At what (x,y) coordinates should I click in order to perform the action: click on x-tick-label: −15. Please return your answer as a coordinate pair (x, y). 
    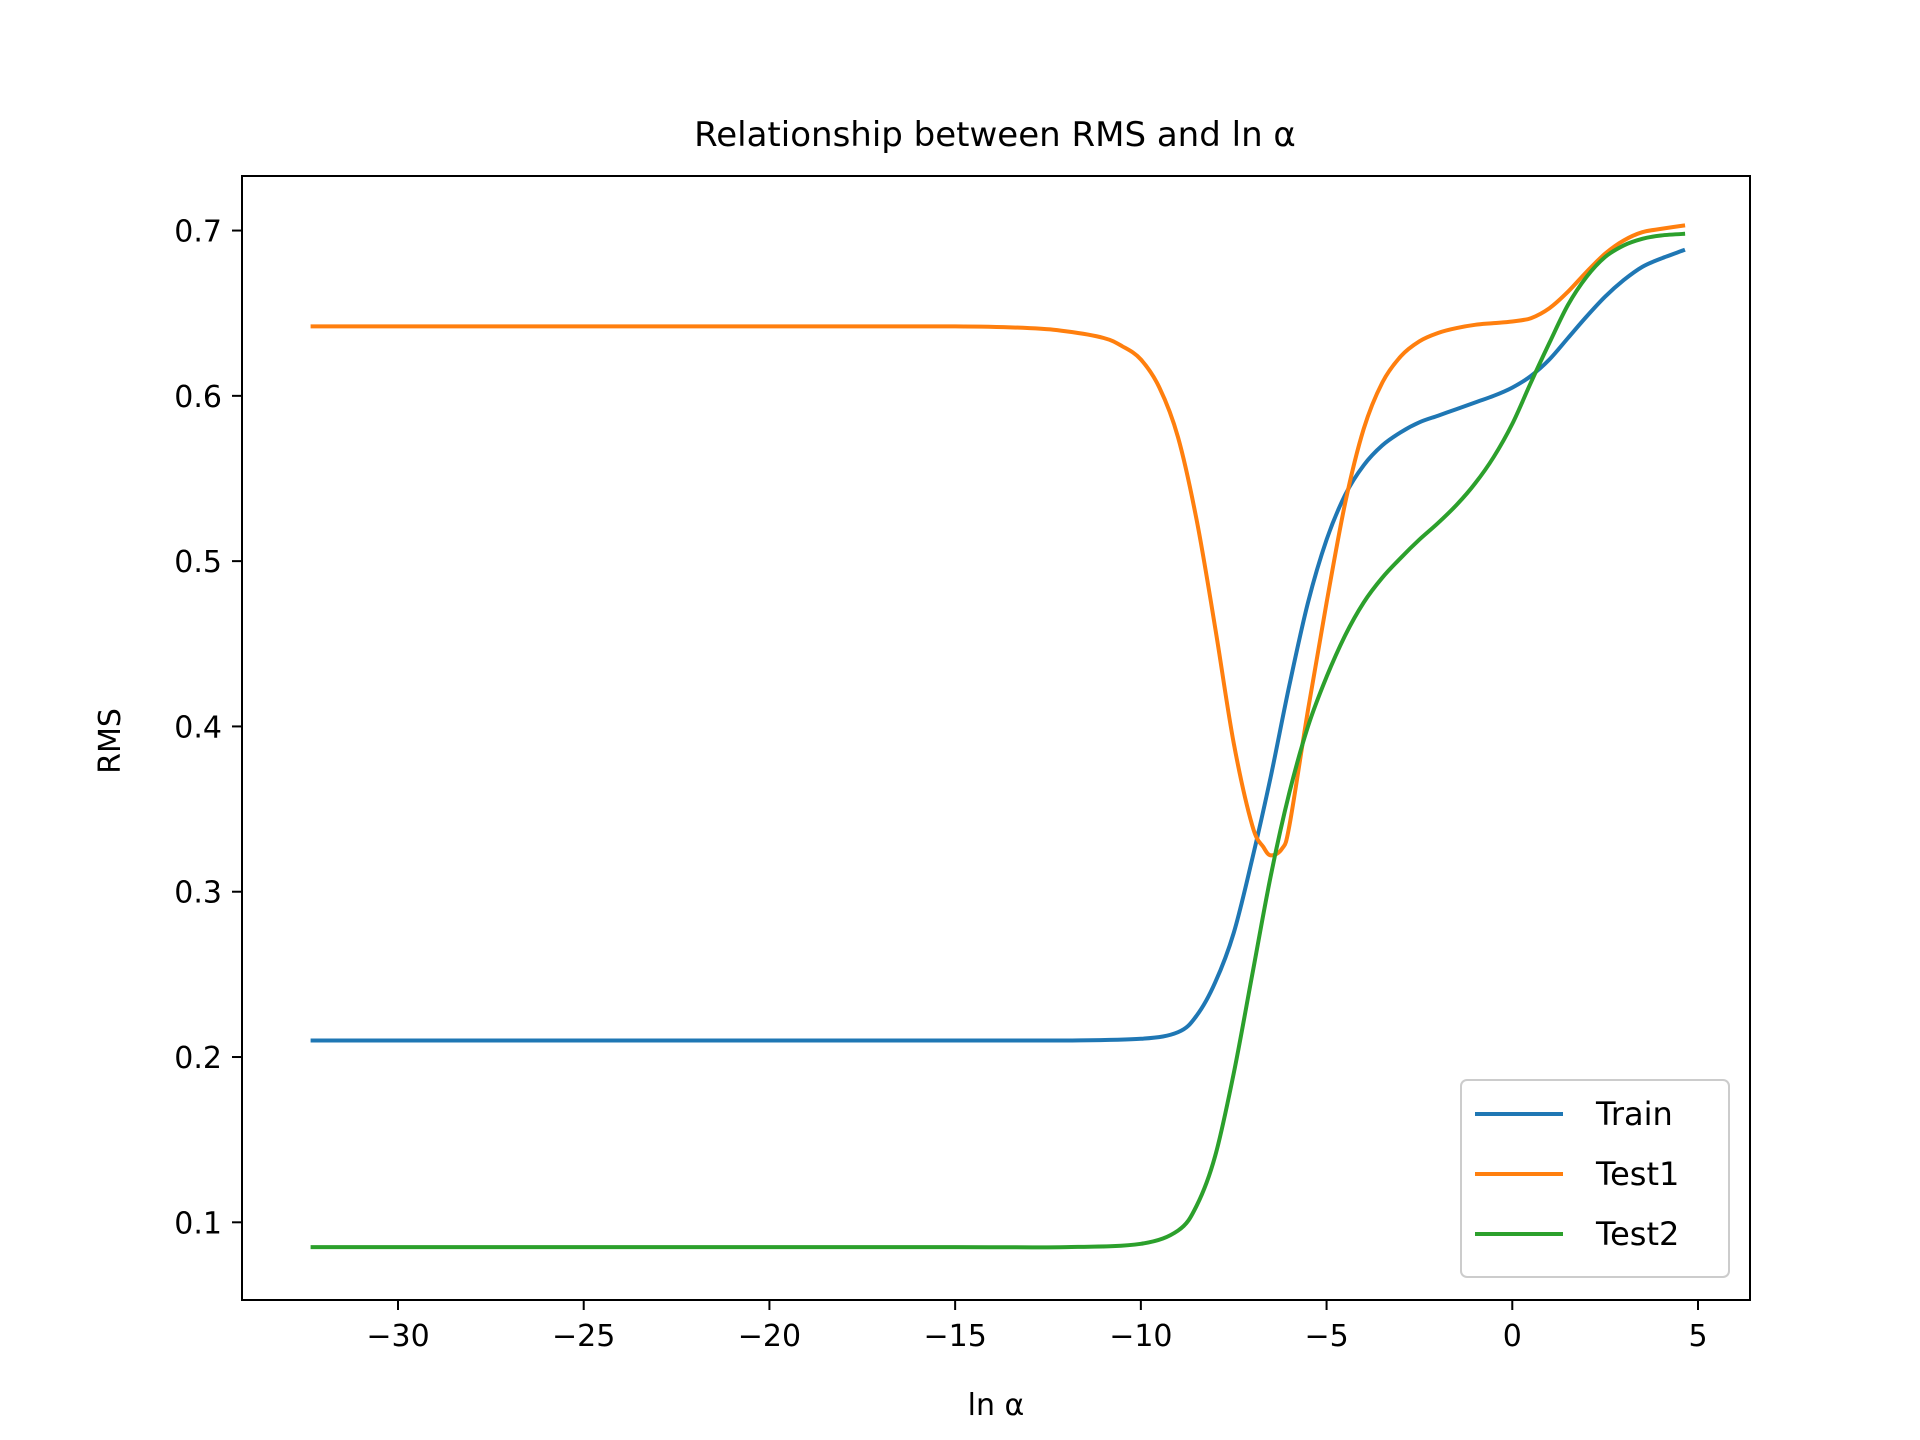
    Looking at the image, I should click on (954, 1336).